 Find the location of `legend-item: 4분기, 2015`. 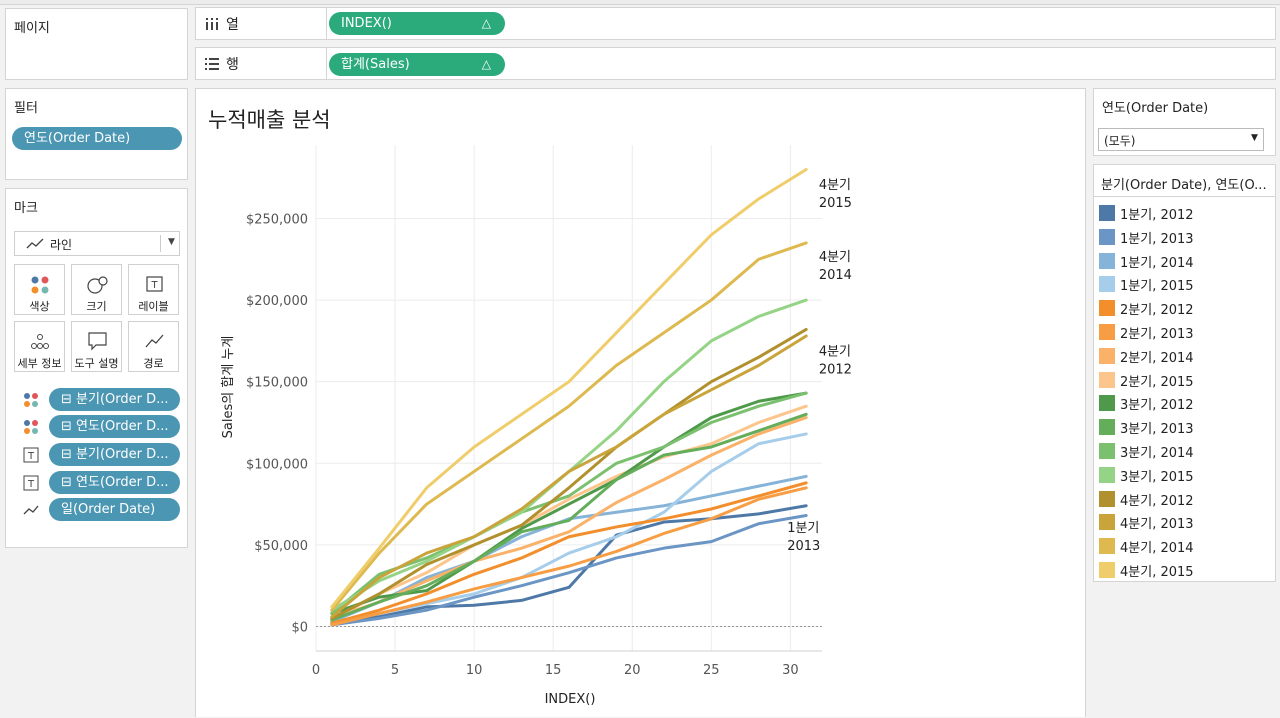

legend-item: 4분기, 2015 is located at coordinates (1184, 570).